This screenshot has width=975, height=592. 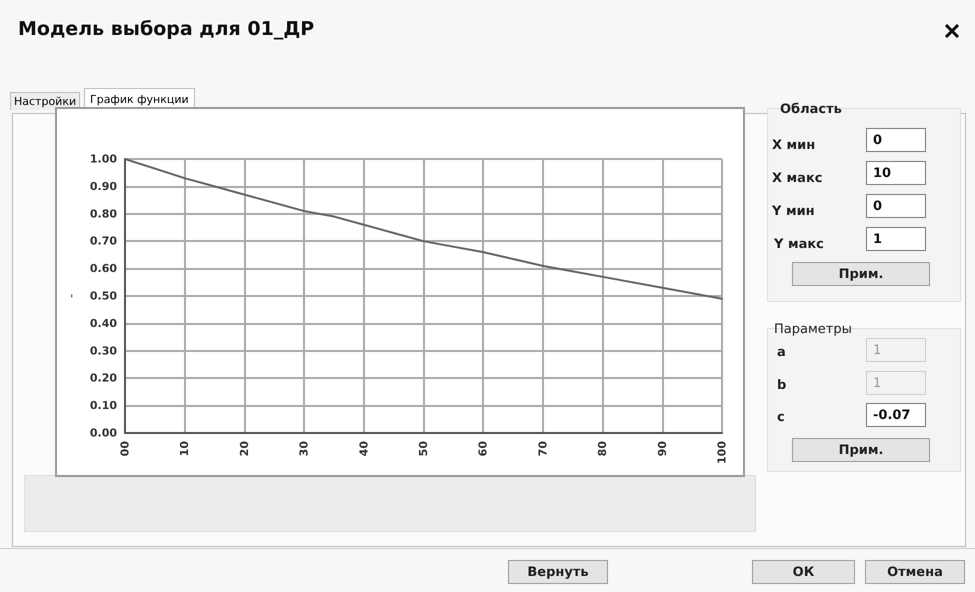 I want to click on text: ОК, so click(x=803, y=572).